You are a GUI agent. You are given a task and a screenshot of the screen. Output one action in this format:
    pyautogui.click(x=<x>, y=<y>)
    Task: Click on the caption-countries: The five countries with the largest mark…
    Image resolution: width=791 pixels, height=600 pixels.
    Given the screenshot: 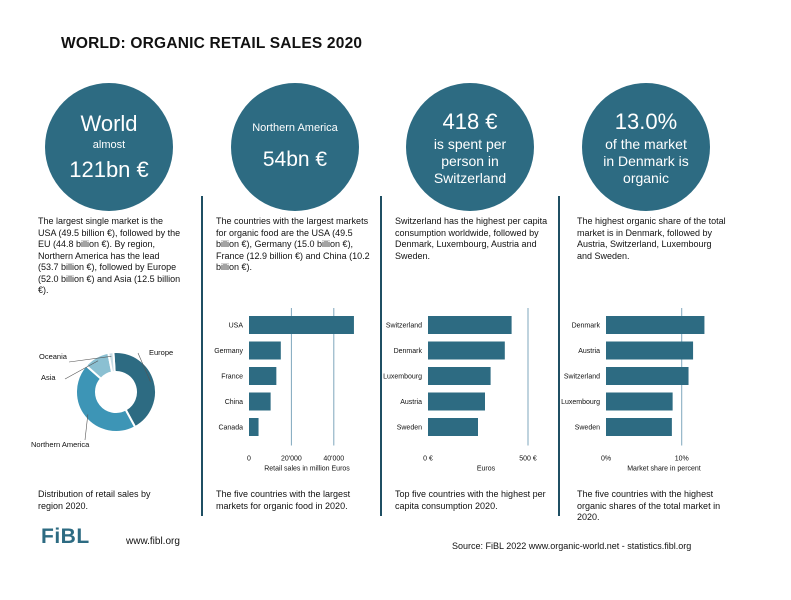 What is the action you would take?
    pyautogui.click(x=283, y=500)
    